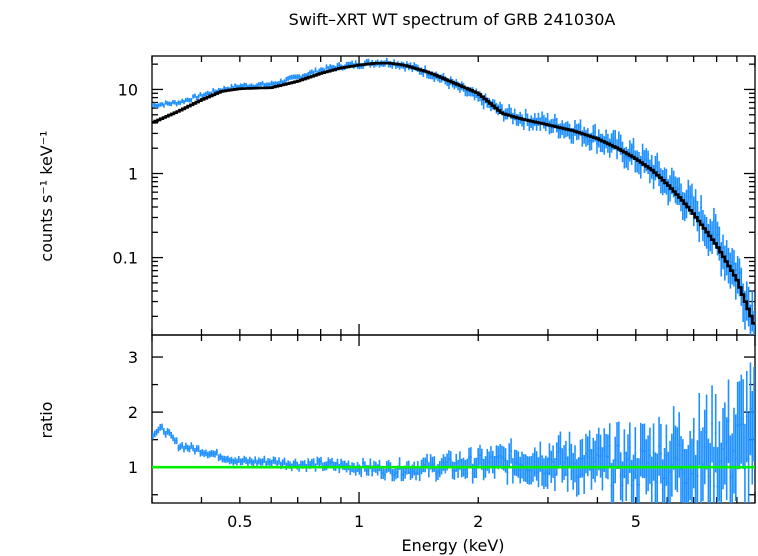  What do you see at coordinates (636, 521) in the screenshot?
I see `x-tick-label: 5` at bounding box center [636, 521].